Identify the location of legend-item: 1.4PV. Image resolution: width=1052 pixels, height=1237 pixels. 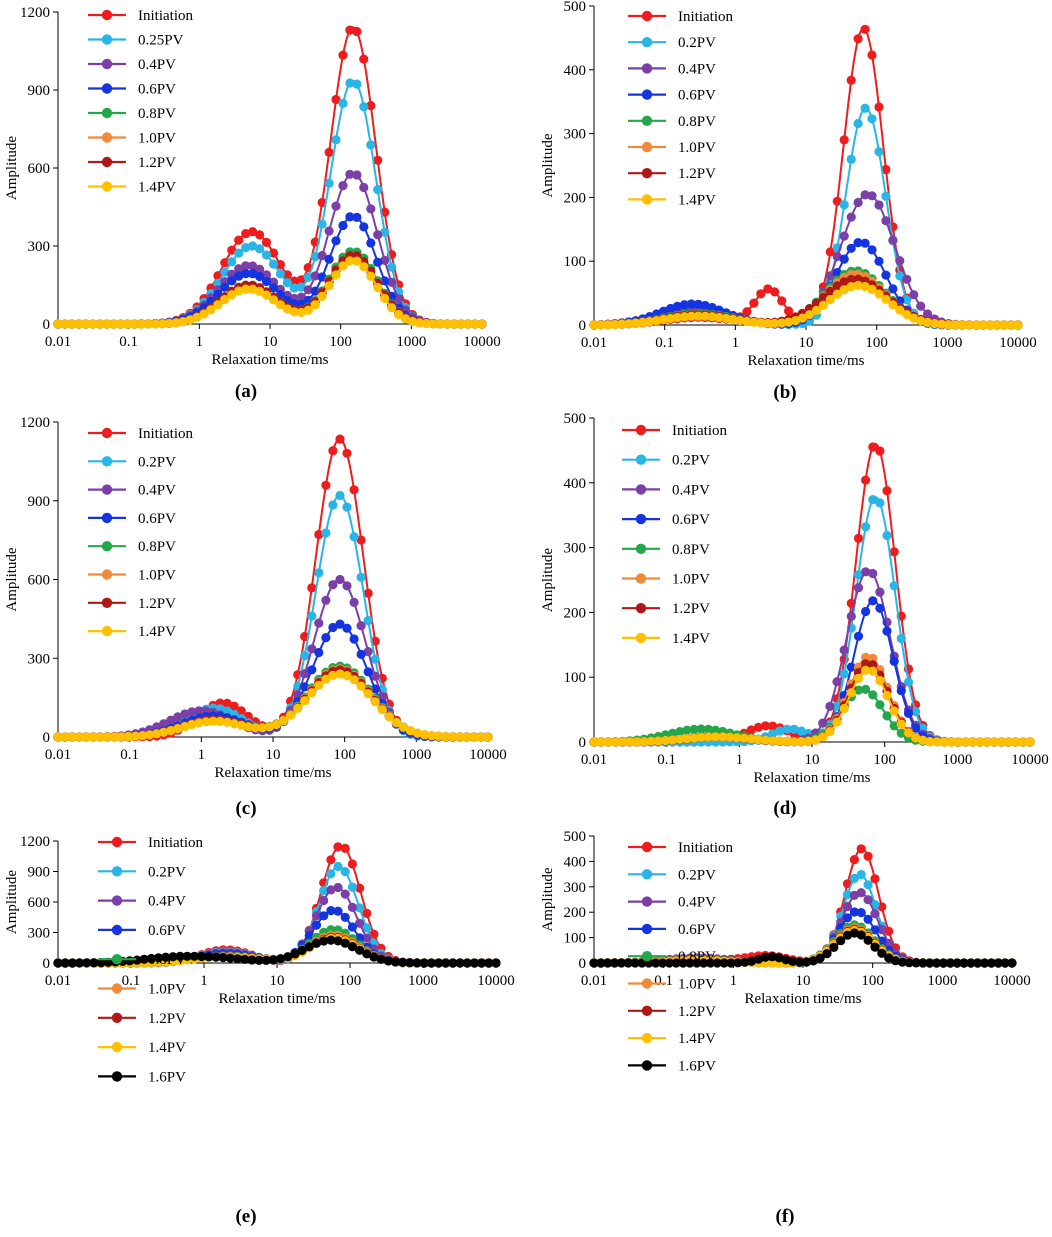
(132, 188).